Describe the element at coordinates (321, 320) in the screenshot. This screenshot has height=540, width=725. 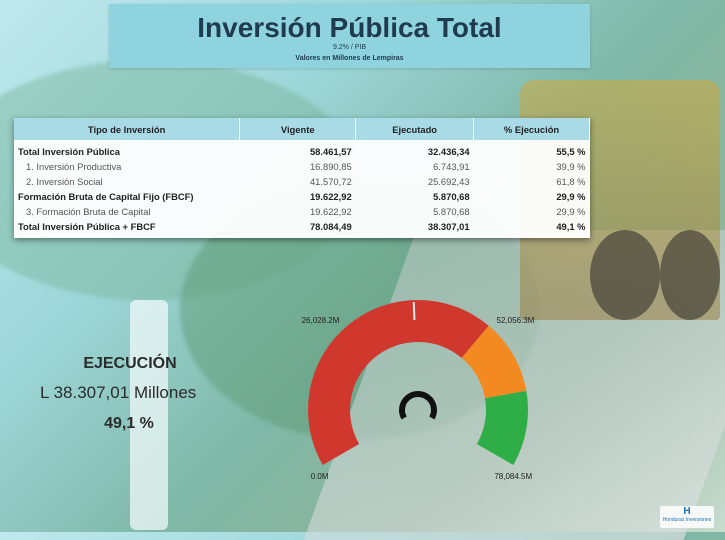
I see `gauge-label-tick1: 26,028.2M` at that location.